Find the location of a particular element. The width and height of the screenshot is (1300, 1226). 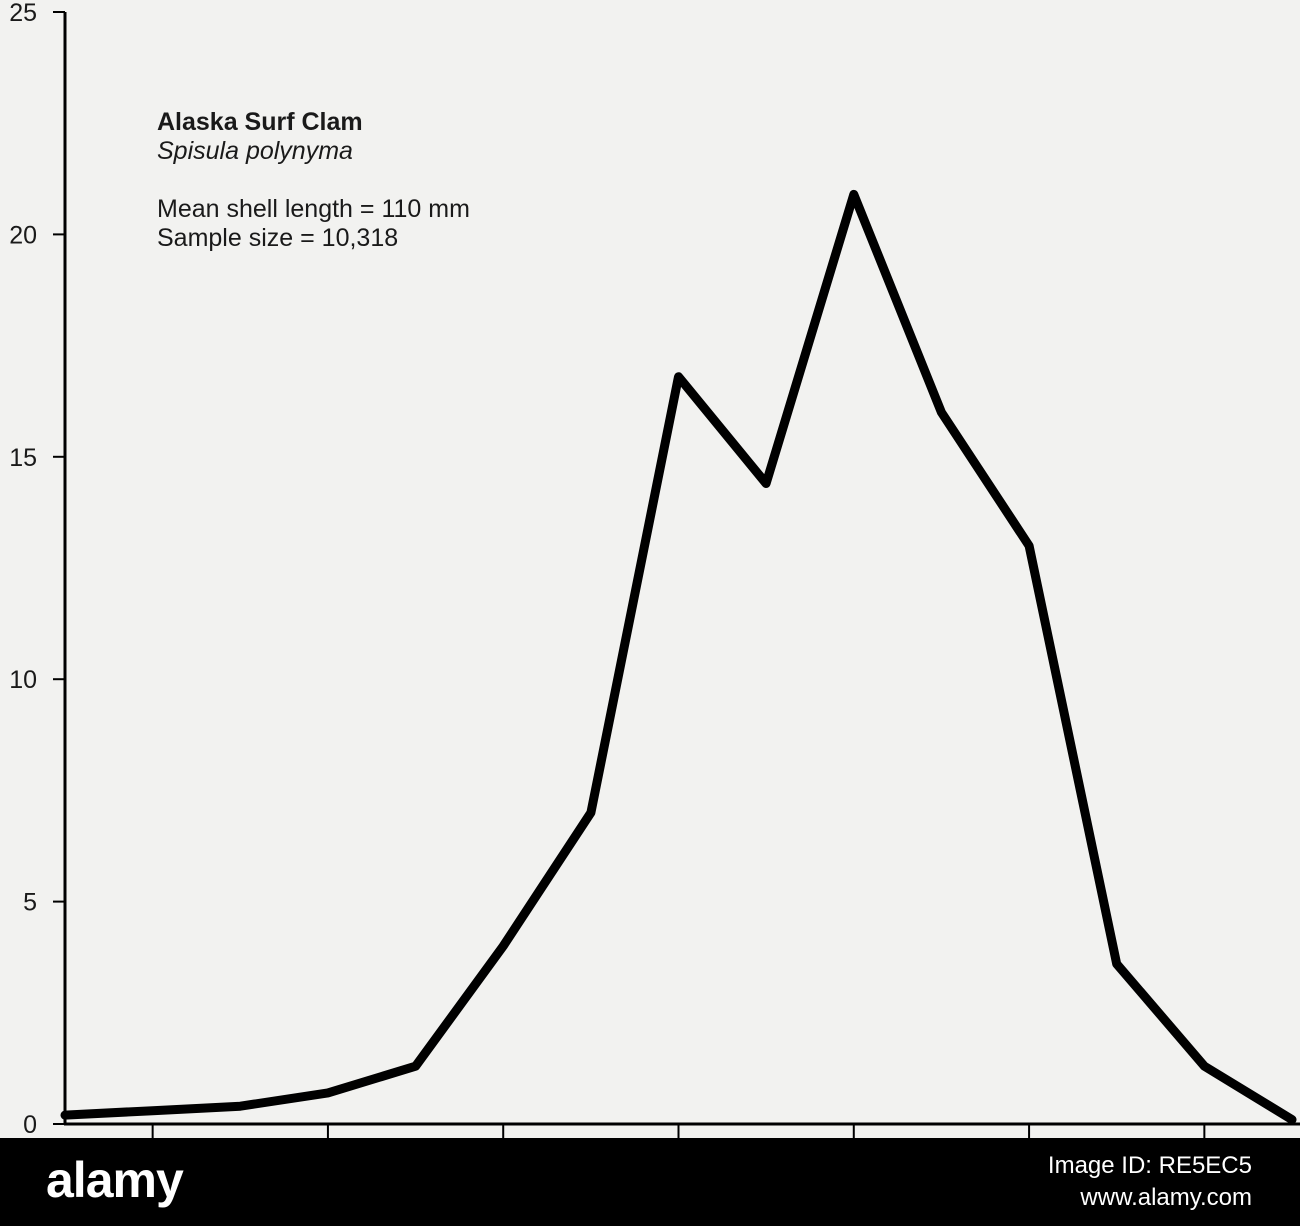

chart-subtitle: Spisula polynyma is located at coordinates (255, 151).